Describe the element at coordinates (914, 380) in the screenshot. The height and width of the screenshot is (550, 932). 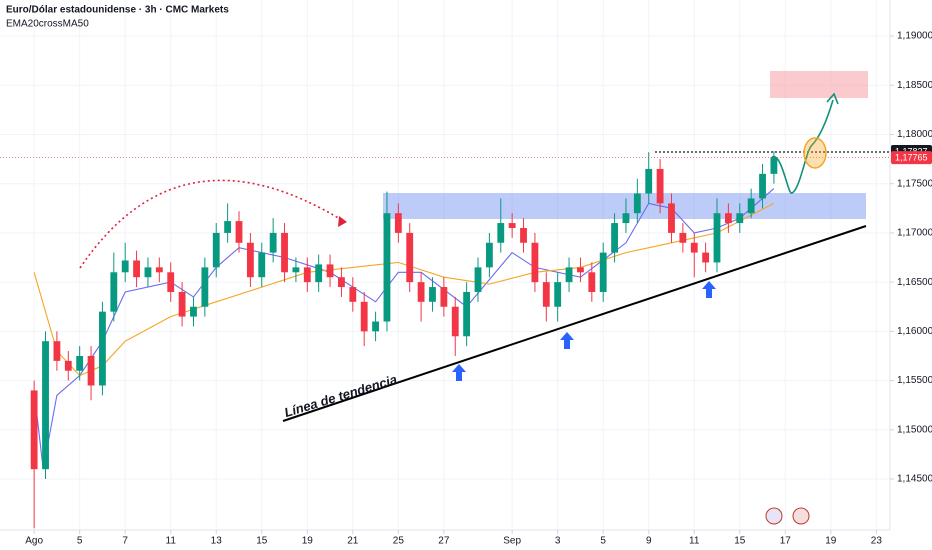
I see `y-tick-label: 1,15500` at that location.